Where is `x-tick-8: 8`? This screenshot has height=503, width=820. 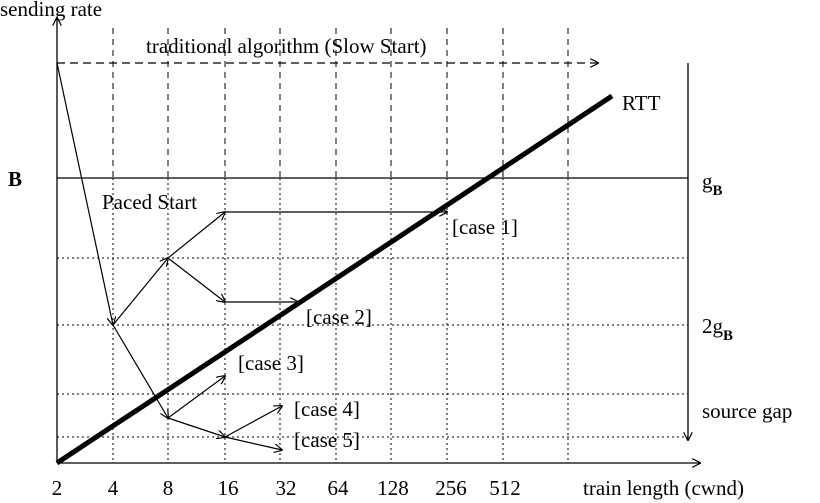 x-tick-8: 8 is located at coordinates (168, 488).